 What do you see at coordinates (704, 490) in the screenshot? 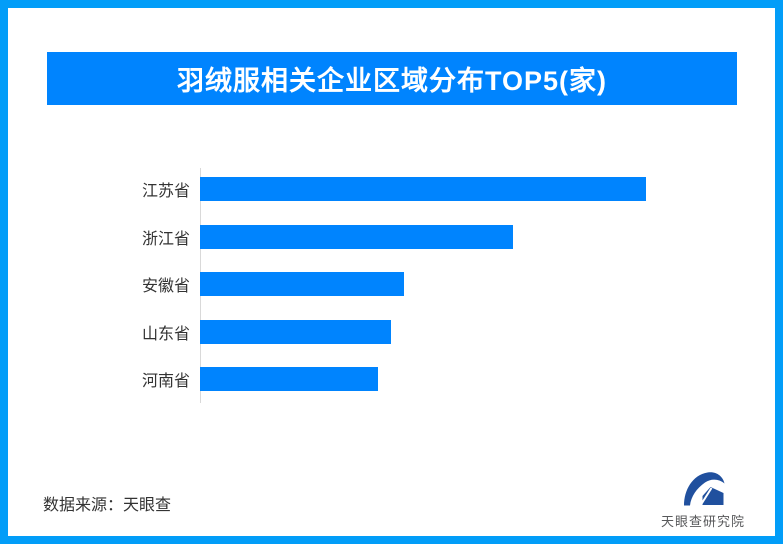
I see `tianyancha-eye-icon` at bounding box center [704, 490].